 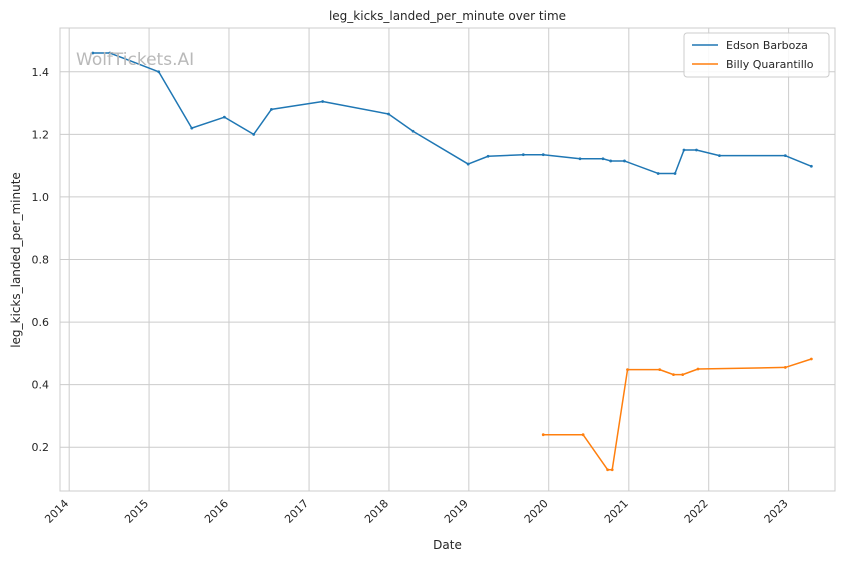 I want to click on y-tick-label: 1.2, so click(x=41, y=134).